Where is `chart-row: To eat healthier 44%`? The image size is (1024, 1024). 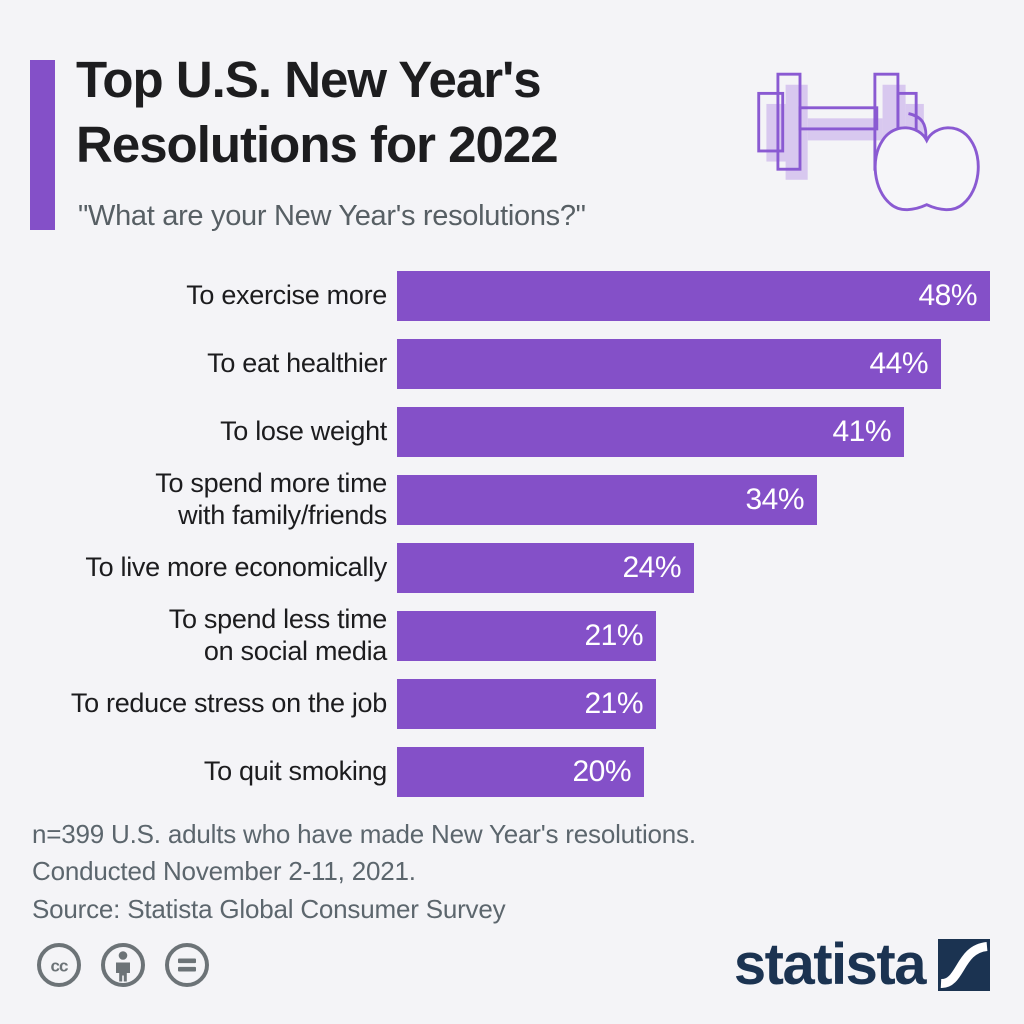 chart-row: To eat healthier 44% is located at coordinates (512, 364).